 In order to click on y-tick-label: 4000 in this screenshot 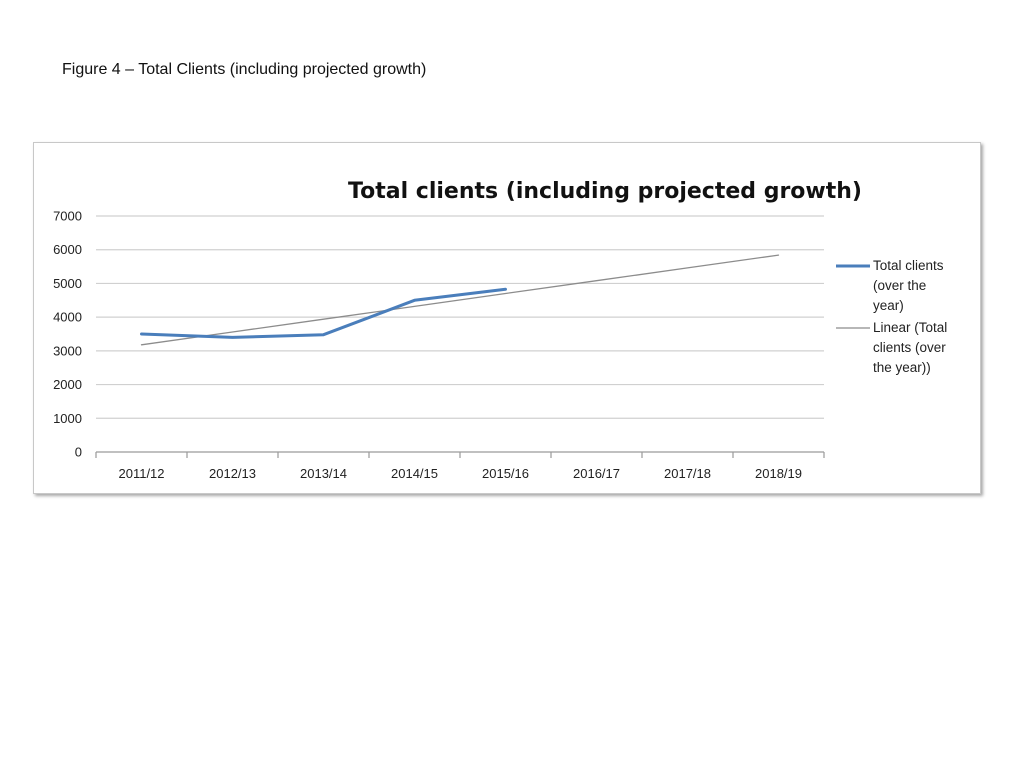, I will do `click(67, 317)`.